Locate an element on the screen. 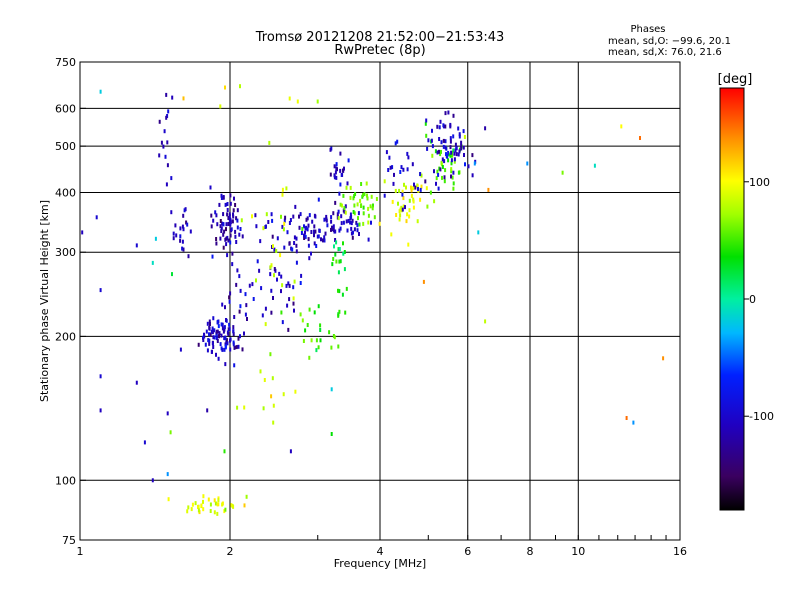 The width and height of the screenshot is (800, 600). x-axis-label: Frequency [MHz] is located at coordinates (380, 563).